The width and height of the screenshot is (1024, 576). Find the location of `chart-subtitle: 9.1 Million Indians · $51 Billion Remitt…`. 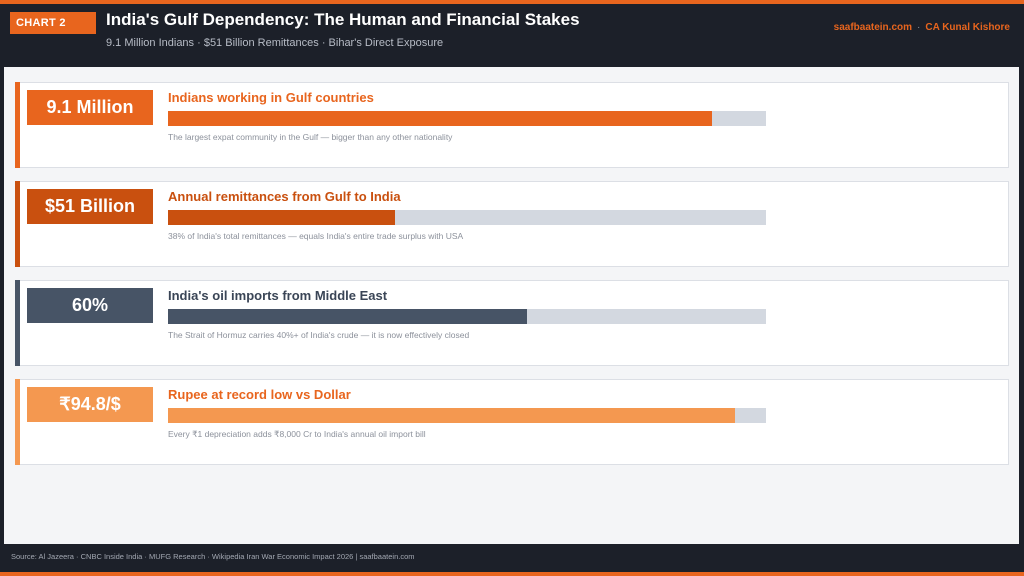

chart-subtitle: 9.1 Million Indians · $51 Billion Remitt… is located at coordinates (275, 43).